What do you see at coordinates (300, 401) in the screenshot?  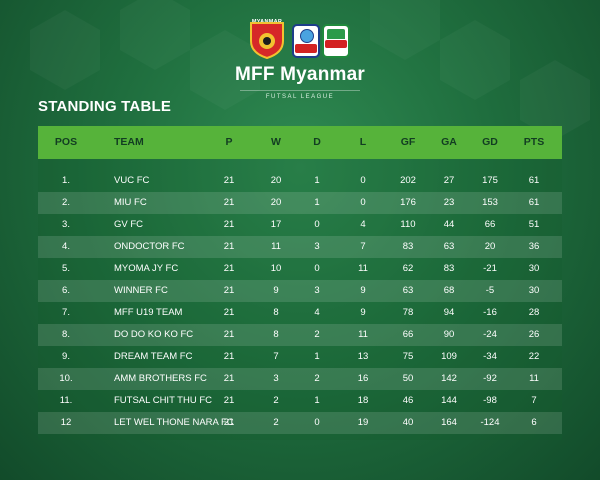 I see `table-row: 11. FUTSAL CHIT THU FC 21 2 1 18 46 144 -98 7` at bounding box center [300, 401].